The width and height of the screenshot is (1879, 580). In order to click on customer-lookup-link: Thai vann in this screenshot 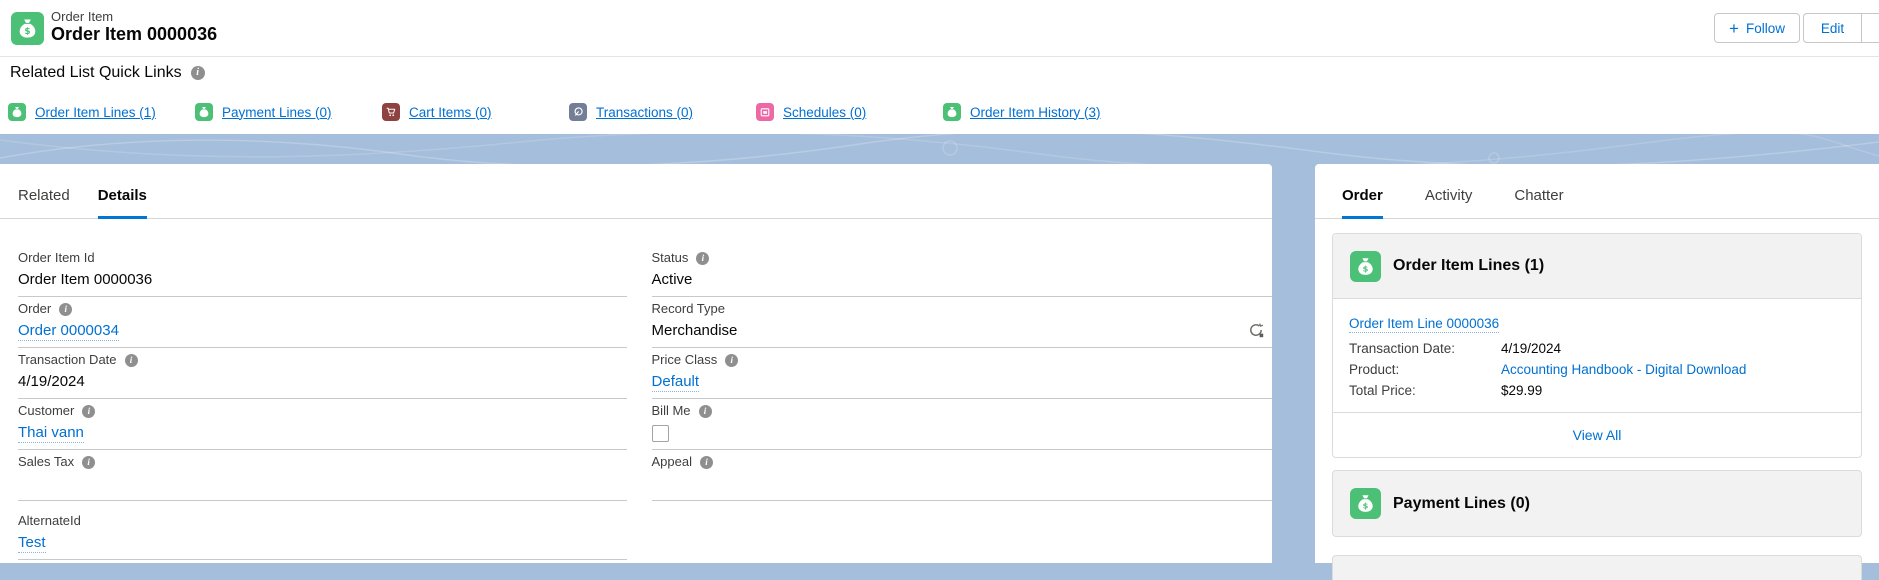, I will do `click(51, 433)`.